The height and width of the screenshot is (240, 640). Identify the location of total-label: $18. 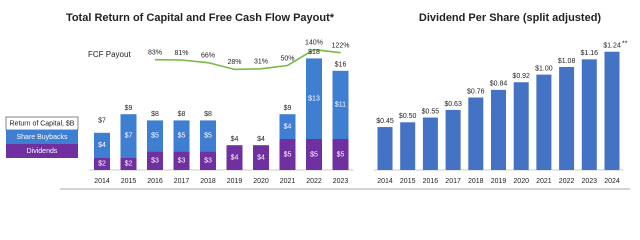
(314, 52).